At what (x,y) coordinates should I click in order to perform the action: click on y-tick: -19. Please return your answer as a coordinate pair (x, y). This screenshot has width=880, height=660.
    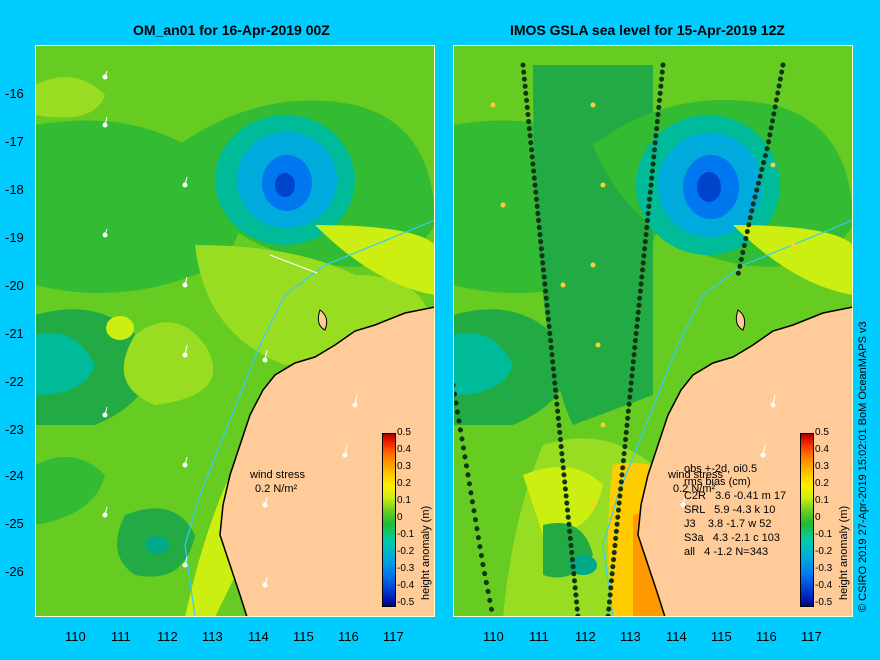
    Looking at the image, I should click on (14, 237).